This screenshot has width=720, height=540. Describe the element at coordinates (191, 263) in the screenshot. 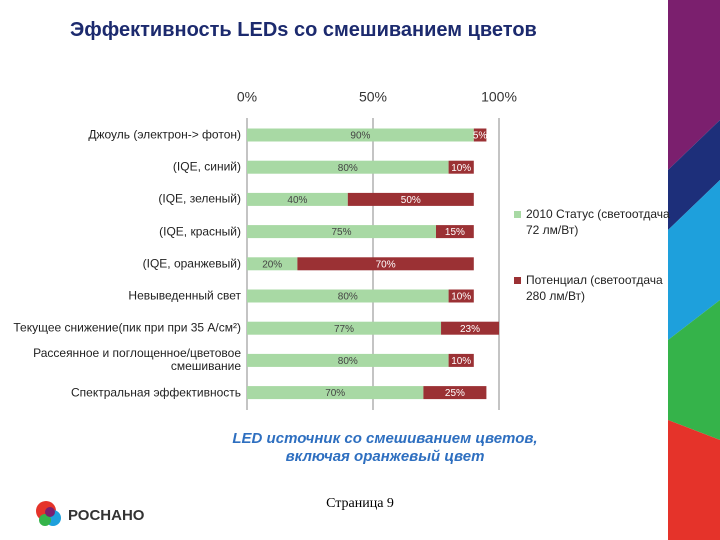

I see `category-label: (IQE, оранжевый)` at that location.